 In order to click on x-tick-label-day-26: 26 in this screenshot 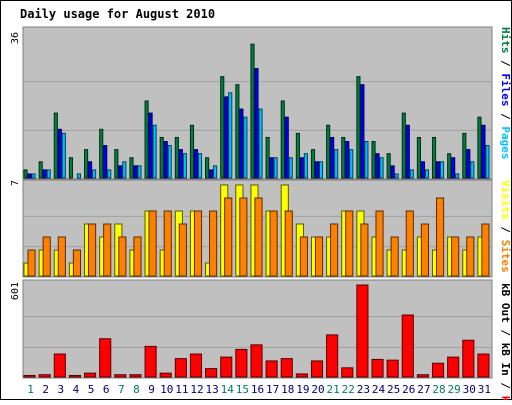, I will do `click(408, 389)`.